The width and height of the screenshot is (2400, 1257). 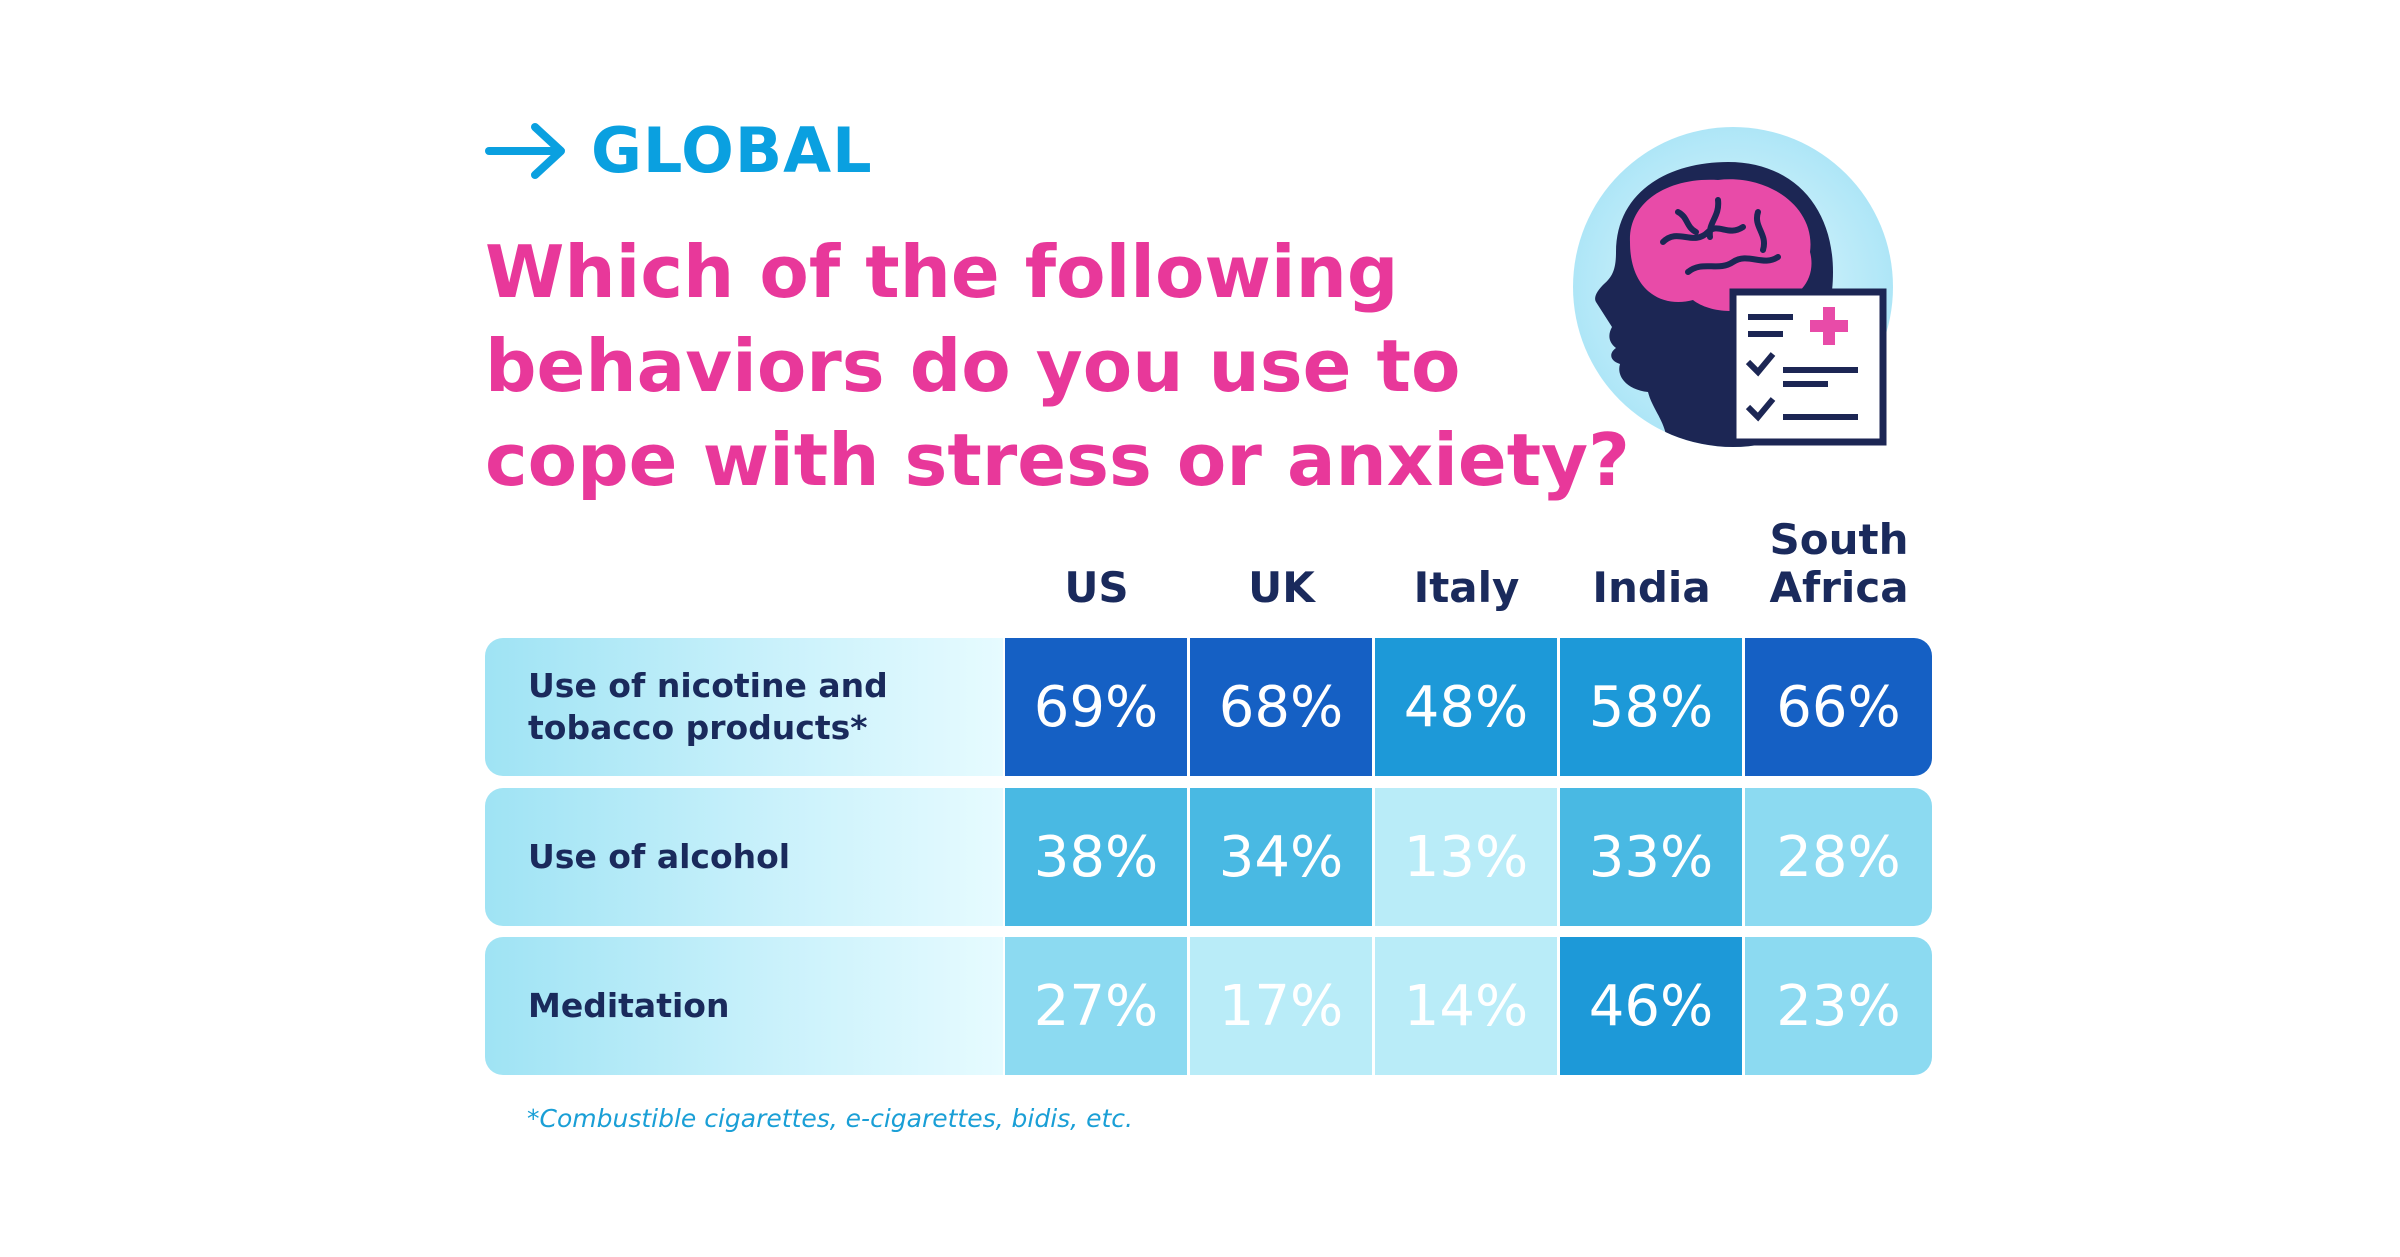 I want to click on value-cell: 34%, so click(x=1281, y=857).